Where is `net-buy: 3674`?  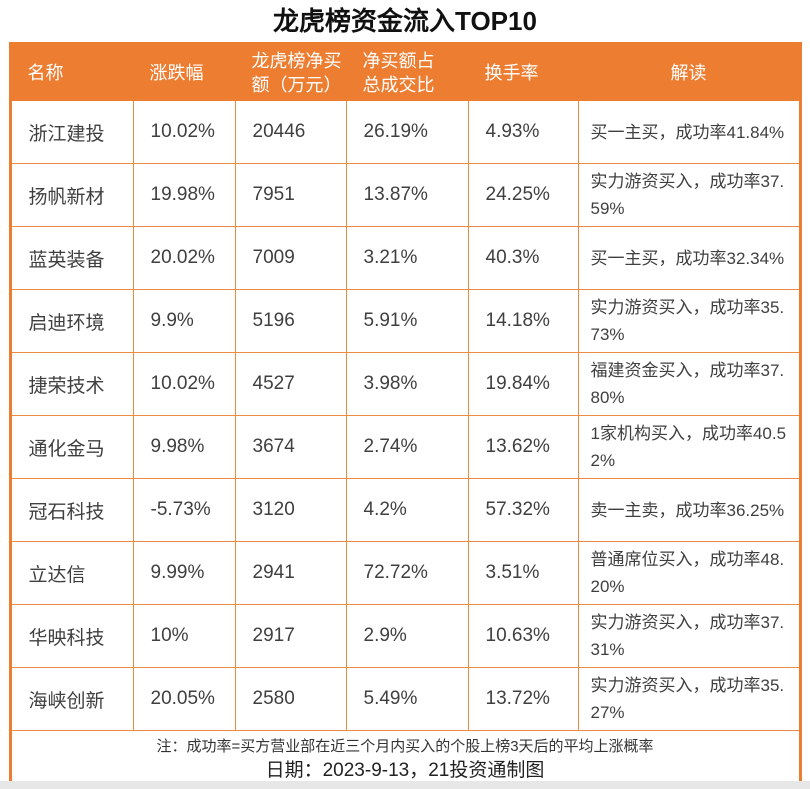 net-buy: 3674 is located at coordinates (290, 447).